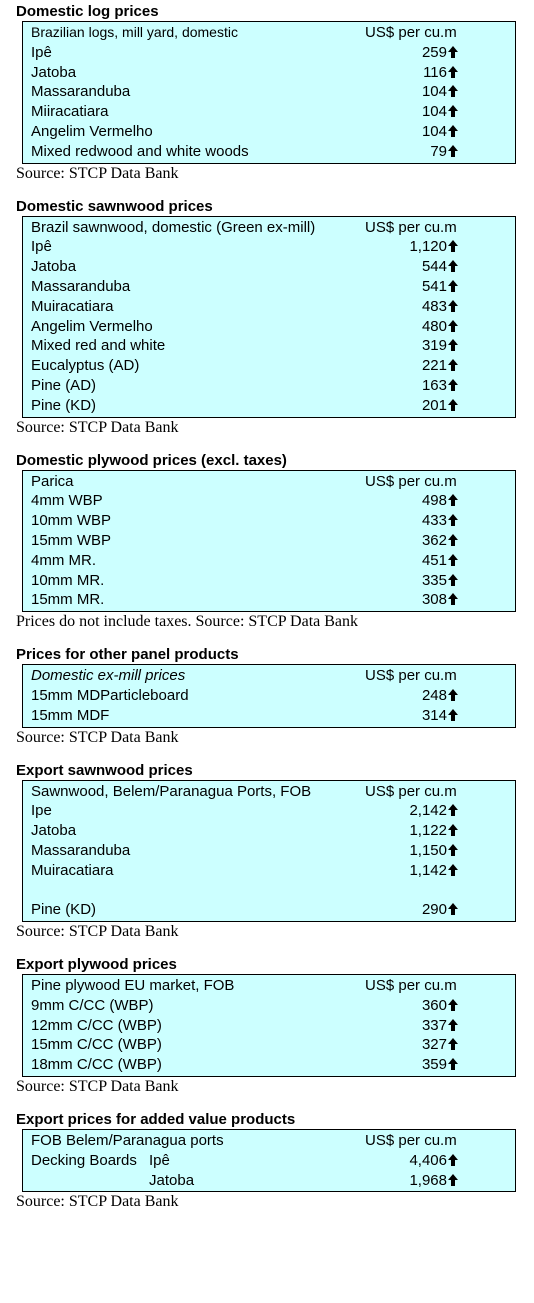  I want to click on price-cell: 362, so click(455, 541).